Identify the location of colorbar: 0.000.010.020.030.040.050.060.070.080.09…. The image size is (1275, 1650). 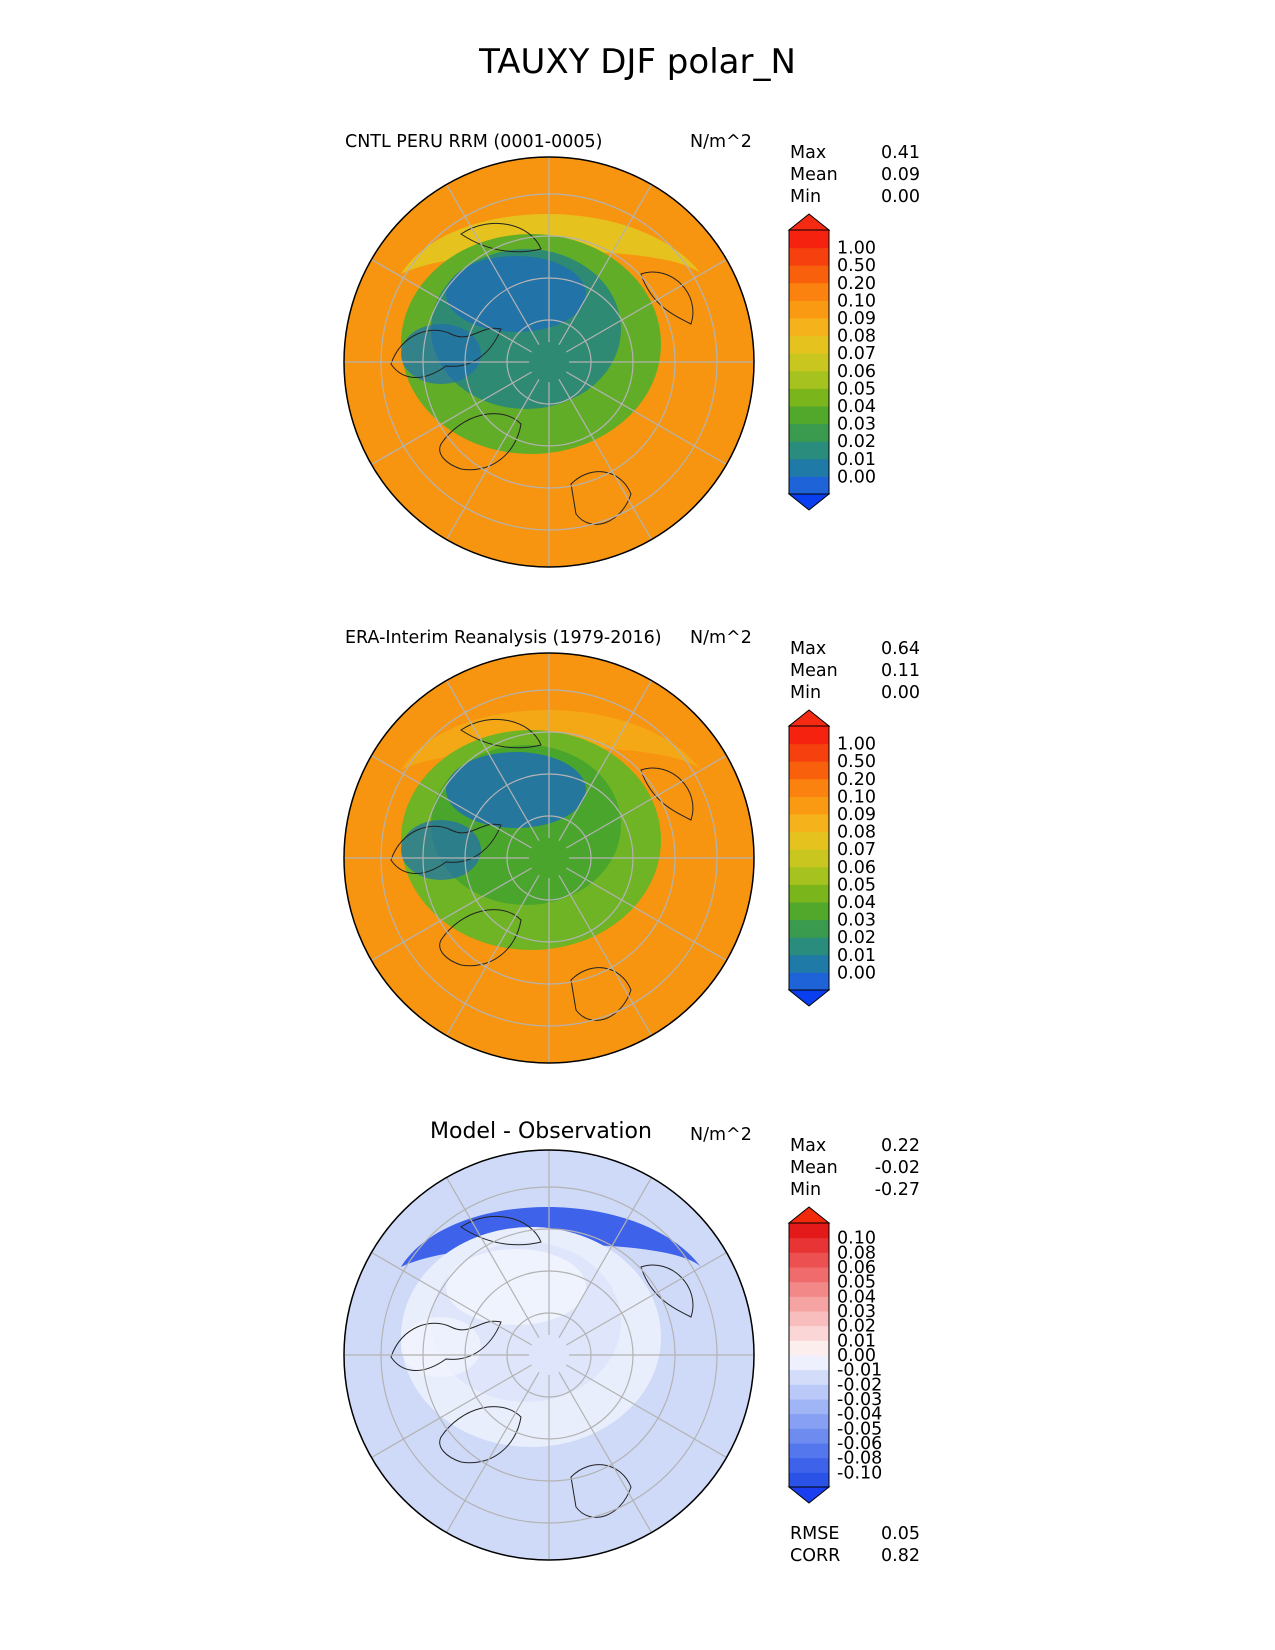
(831, 362).